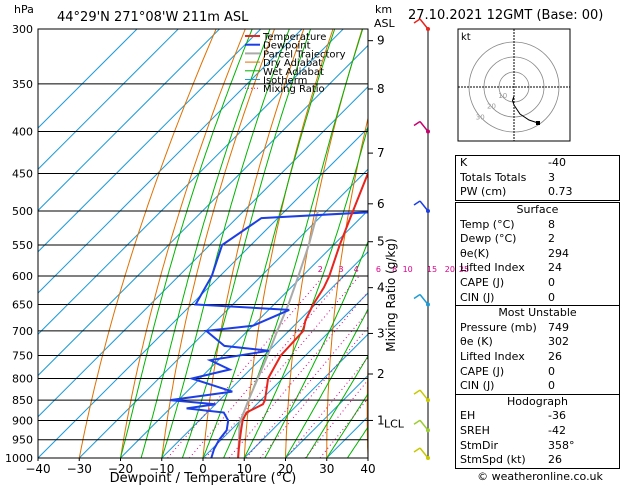 The width and height of the screenshot is (629, 490). Describe the element at coordinates (22, 440) in the screenshot. I see `pressure-tick-label: 950` at that location.